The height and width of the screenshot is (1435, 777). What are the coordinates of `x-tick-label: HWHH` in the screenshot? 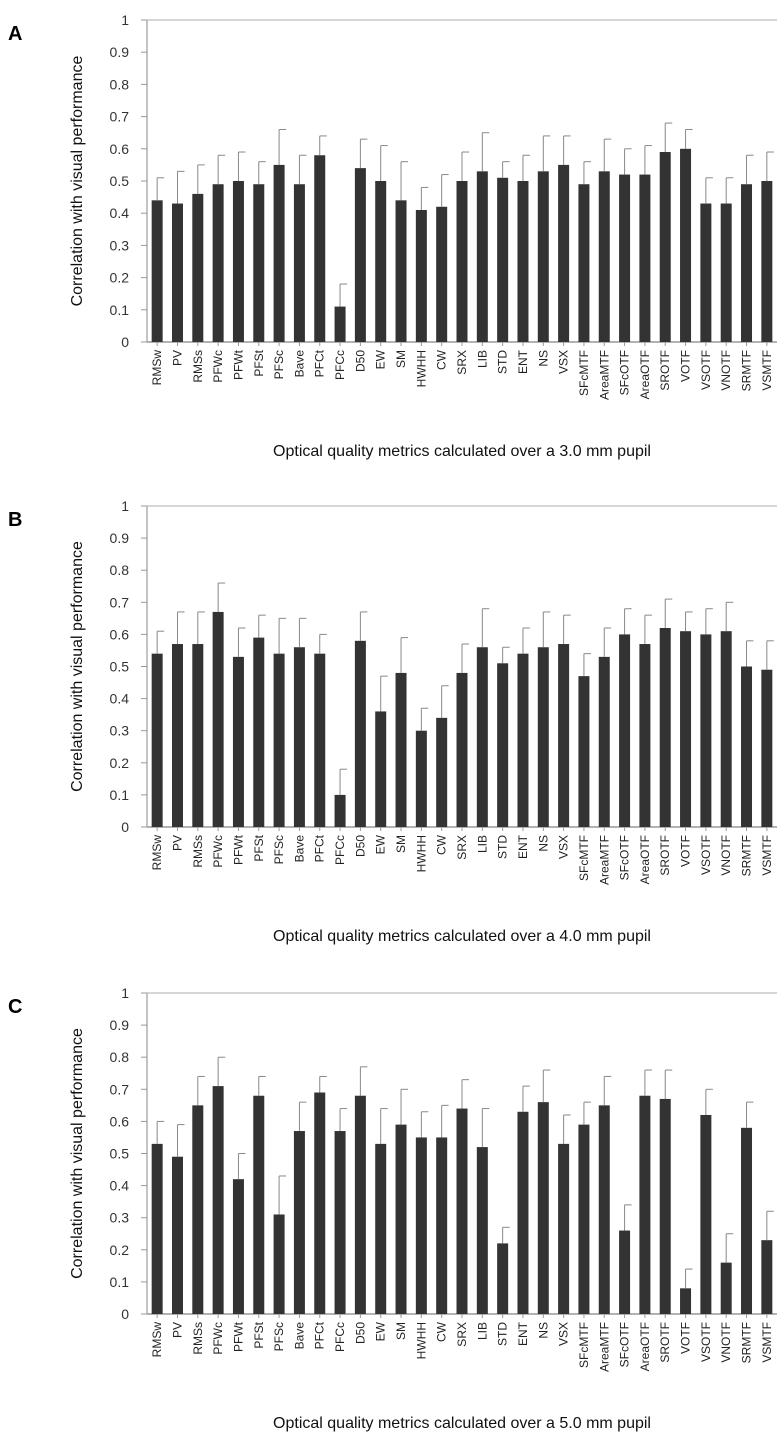 It's located at (421, 853).